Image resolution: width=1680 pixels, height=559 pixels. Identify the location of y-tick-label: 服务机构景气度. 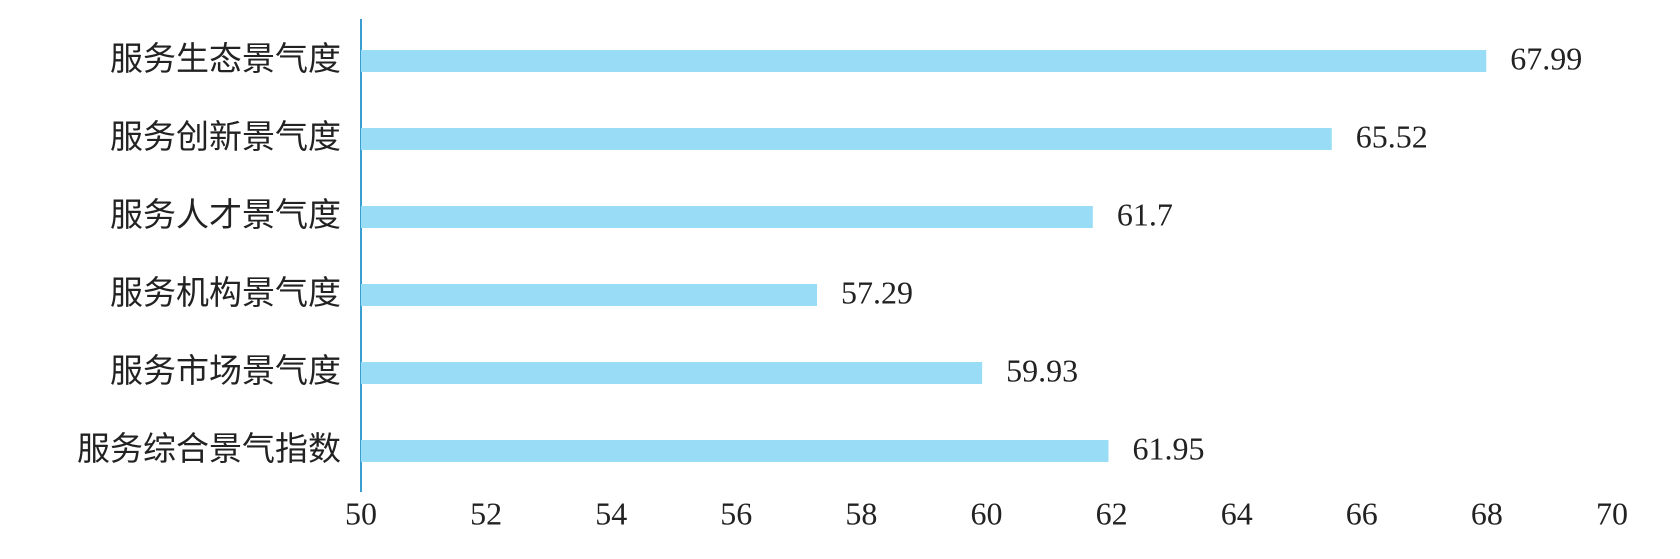
(225, 292).